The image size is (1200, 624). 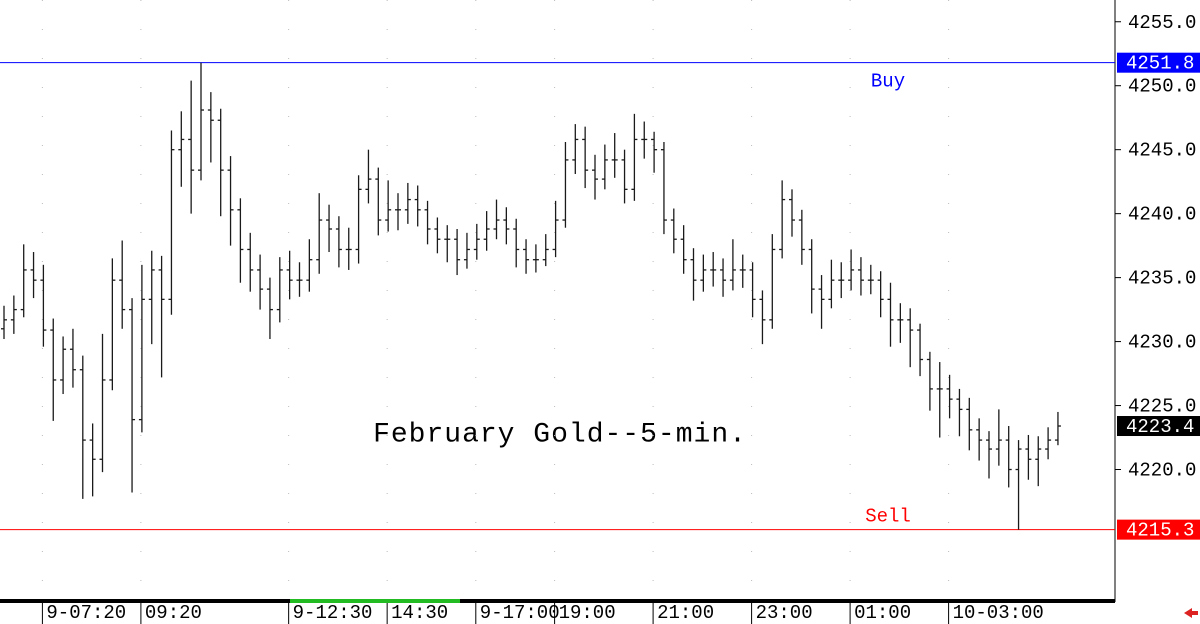 I want to click on x-tick-label: 9-07:20, so click(x=86, y=613).